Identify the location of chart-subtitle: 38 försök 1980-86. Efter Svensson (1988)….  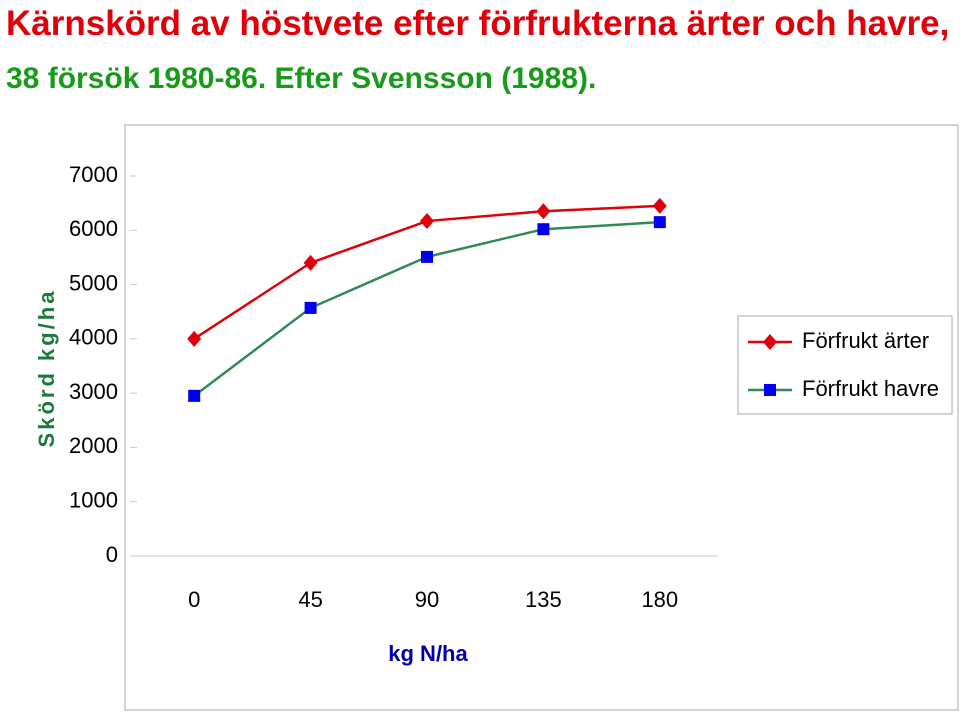
(301, 78).